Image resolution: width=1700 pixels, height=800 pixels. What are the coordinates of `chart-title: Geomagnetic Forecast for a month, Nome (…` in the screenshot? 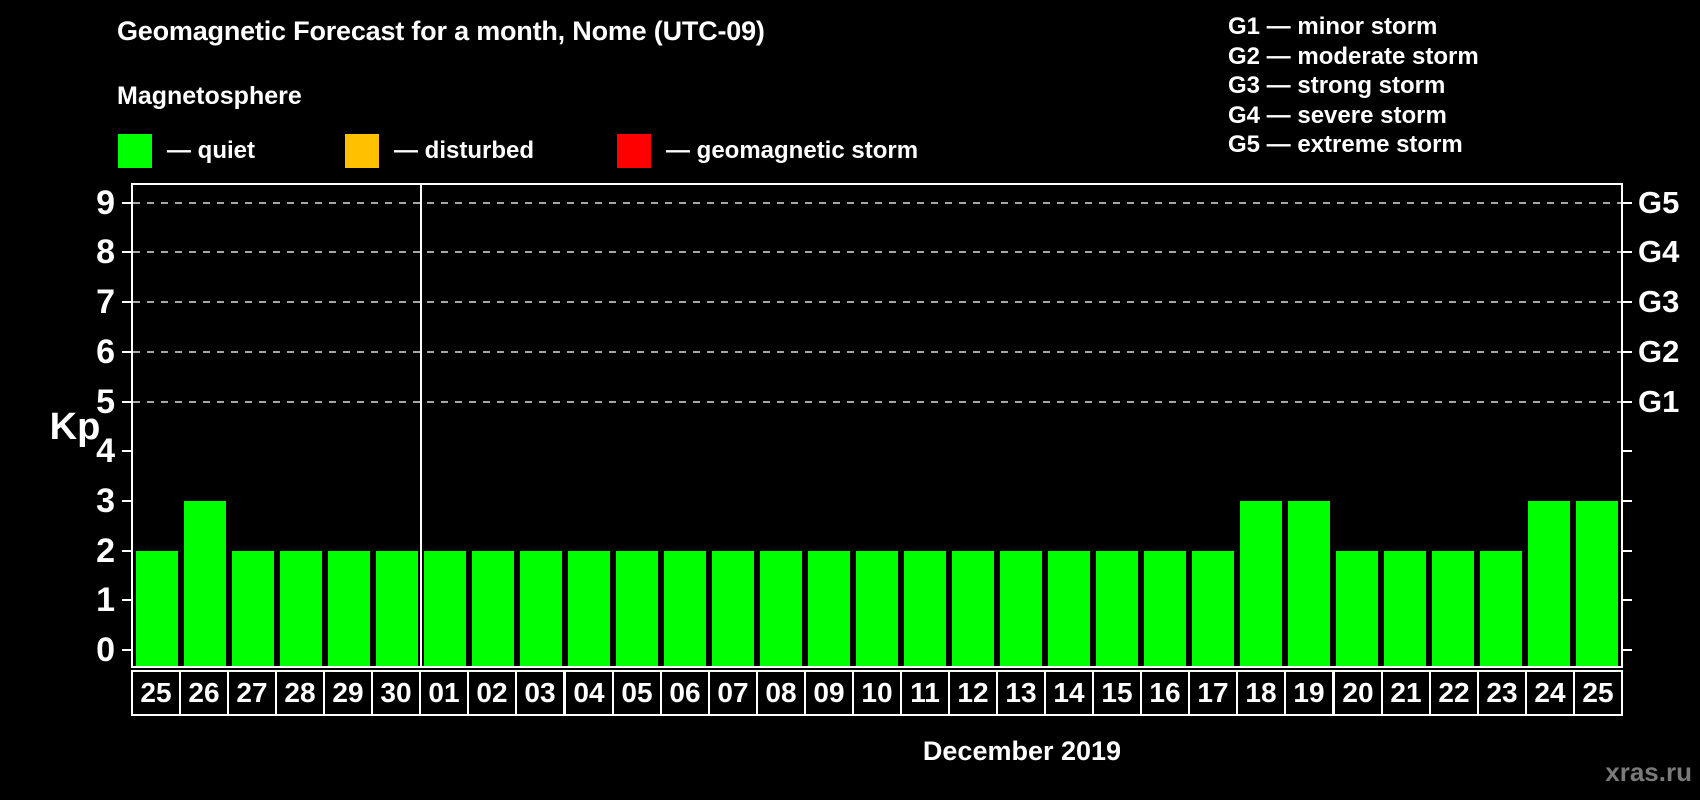 It's located at (441, 31).